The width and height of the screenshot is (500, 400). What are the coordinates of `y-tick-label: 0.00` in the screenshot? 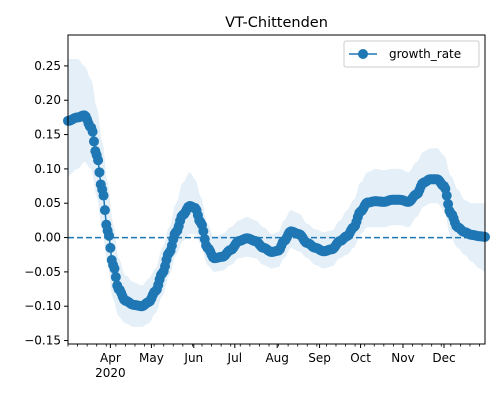 It's located at (47, 238).